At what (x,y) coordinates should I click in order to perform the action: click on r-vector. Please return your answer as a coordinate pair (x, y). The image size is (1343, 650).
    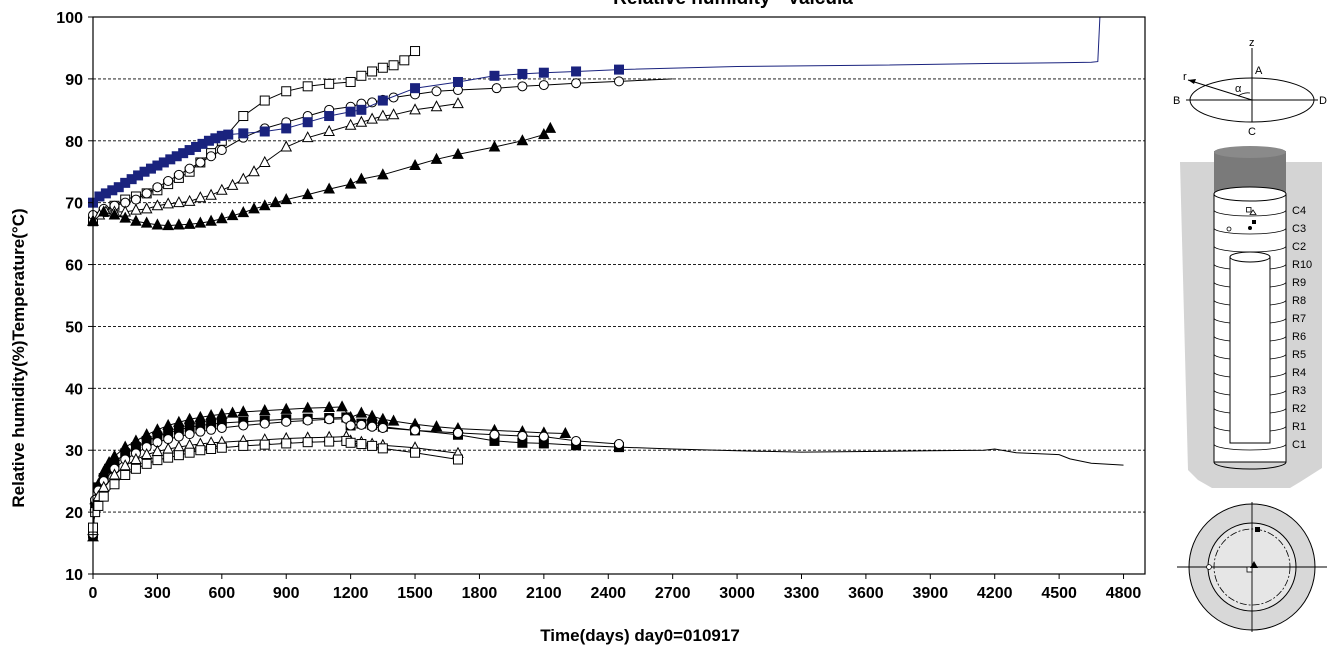
    Looking at the image, I should click on (1220, 90).